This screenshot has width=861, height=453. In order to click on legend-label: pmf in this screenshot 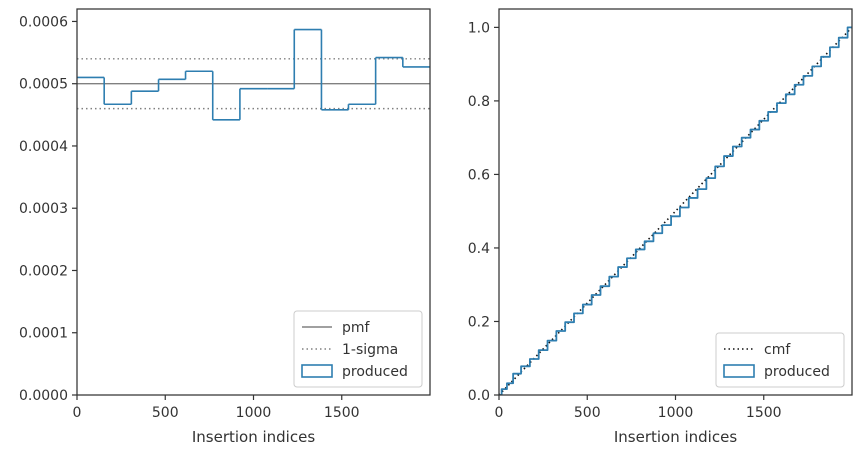, I will do `click(356, 328)`.